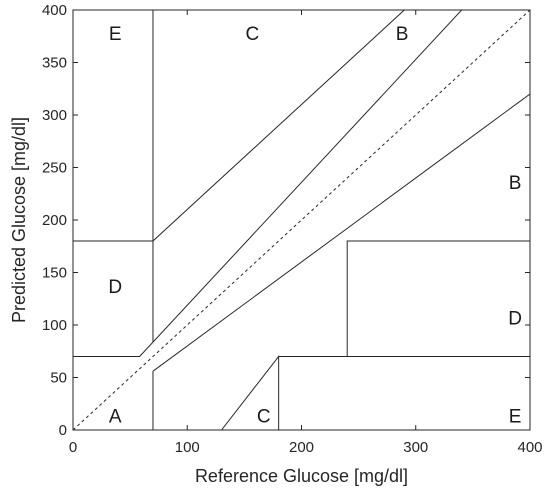 The image size is (550, 492). What do you see at coordinates (58, 378) in the screenshot?
I see `y-tick-label: 50` at bounding box center [58, 378].